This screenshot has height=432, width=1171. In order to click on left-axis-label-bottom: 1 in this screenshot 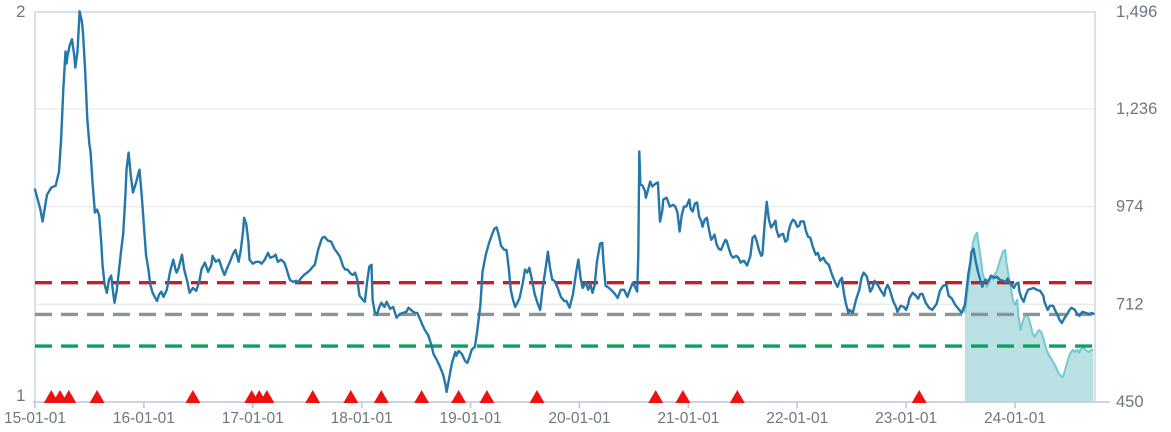, I will do `click(21, 395)`.